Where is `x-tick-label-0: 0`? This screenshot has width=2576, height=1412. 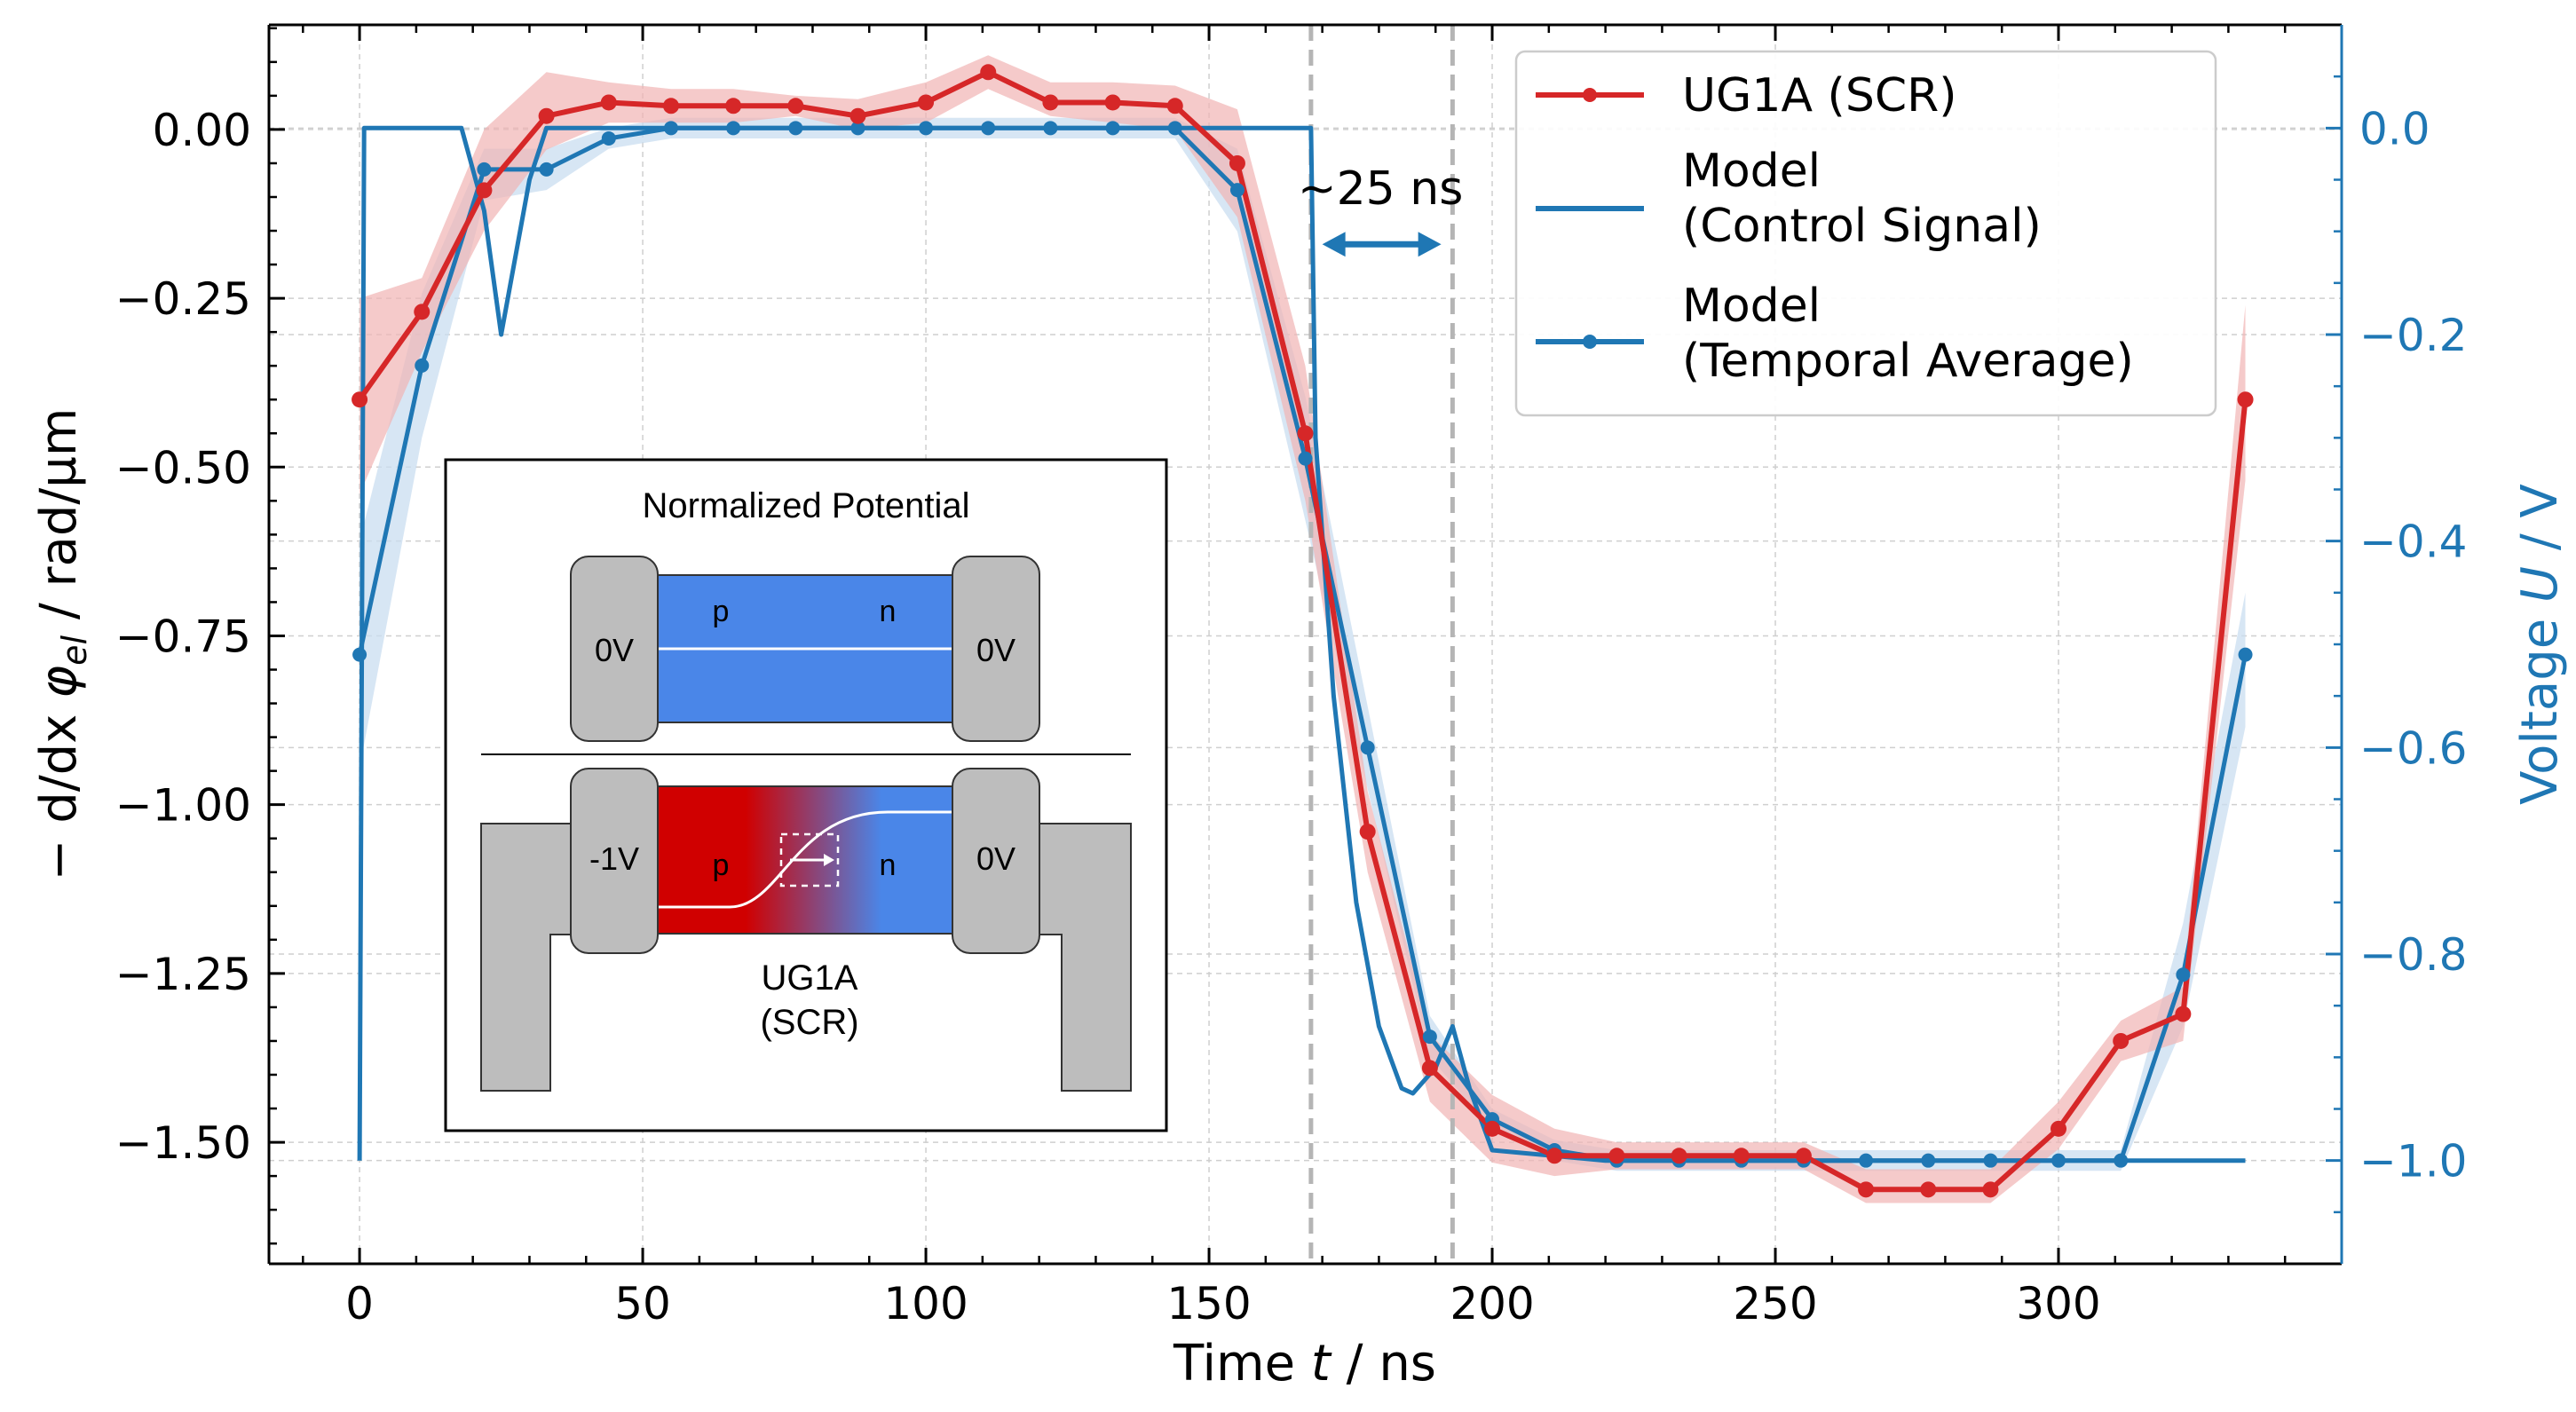 x-tick-label-0: 0 is located at coordinates (359, 1304).